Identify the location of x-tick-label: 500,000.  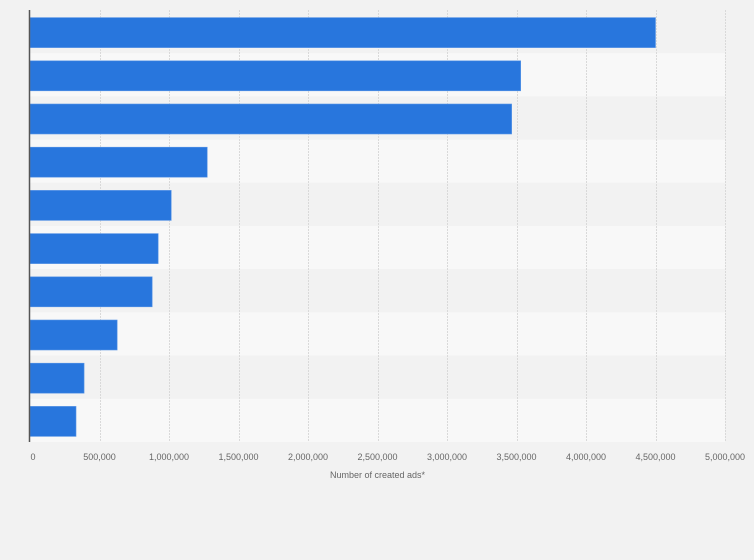
(99, 457).